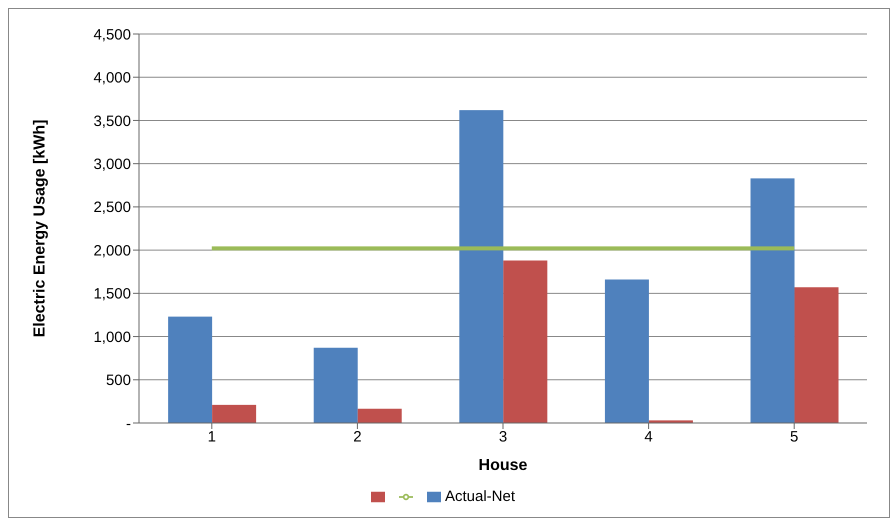  I want to click on y-tick-label: -, so click(128, 423).